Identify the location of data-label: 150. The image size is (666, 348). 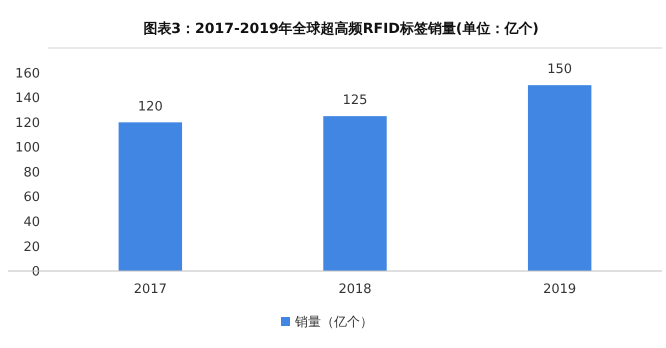
(559, 70).